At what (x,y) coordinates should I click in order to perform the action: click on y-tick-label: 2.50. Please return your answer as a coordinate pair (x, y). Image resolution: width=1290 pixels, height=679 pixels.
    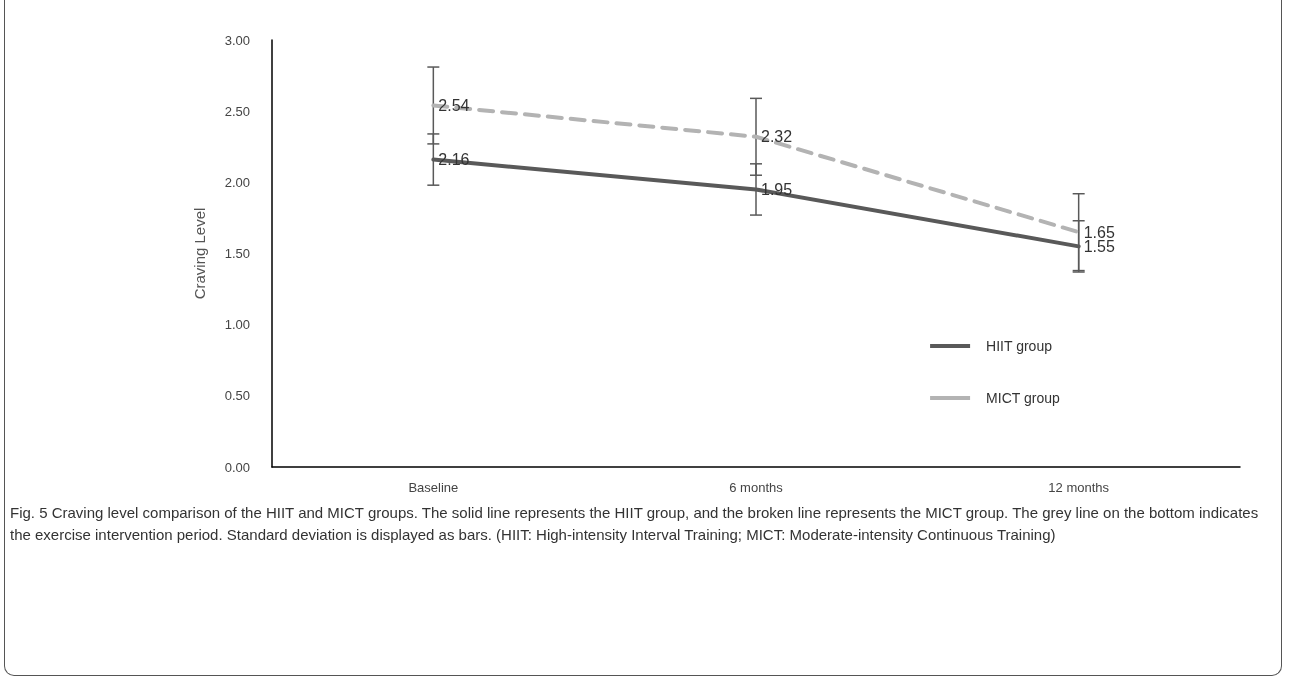
    Looking at the image, I should click on (237, 111).